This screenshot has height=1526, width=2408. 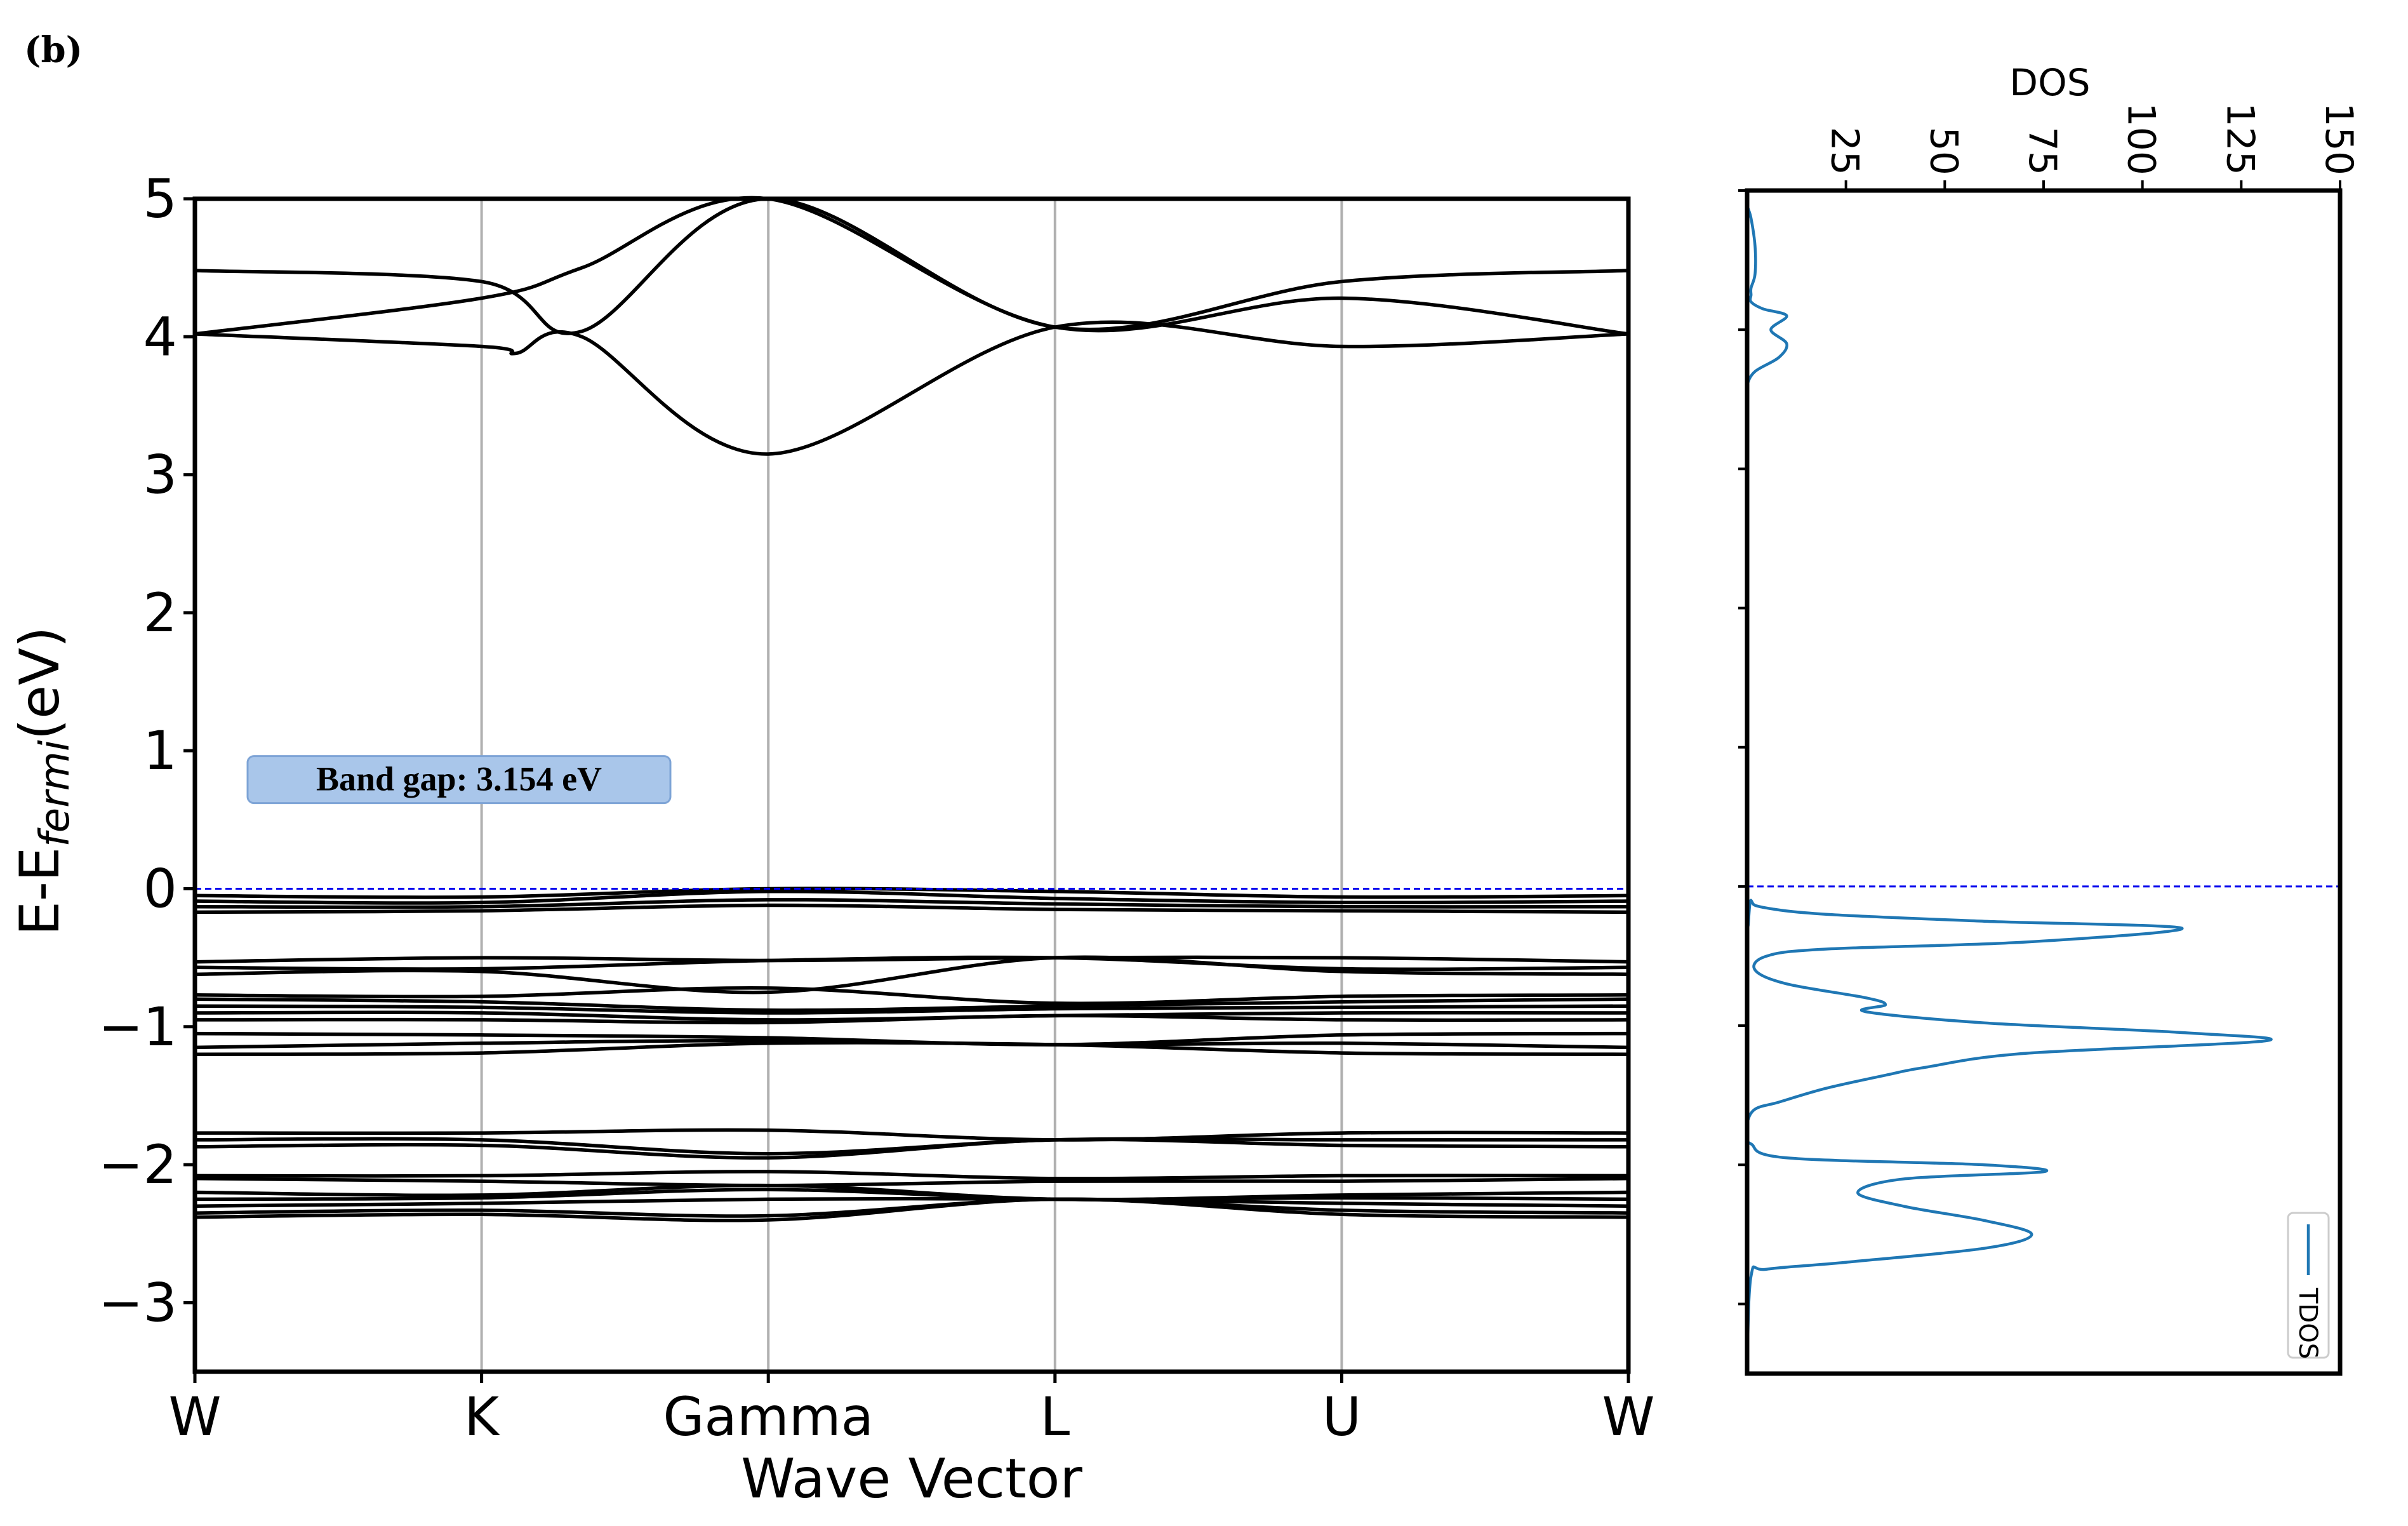 I want to click on y-tick-label: 0, so click(x=160, y=888).